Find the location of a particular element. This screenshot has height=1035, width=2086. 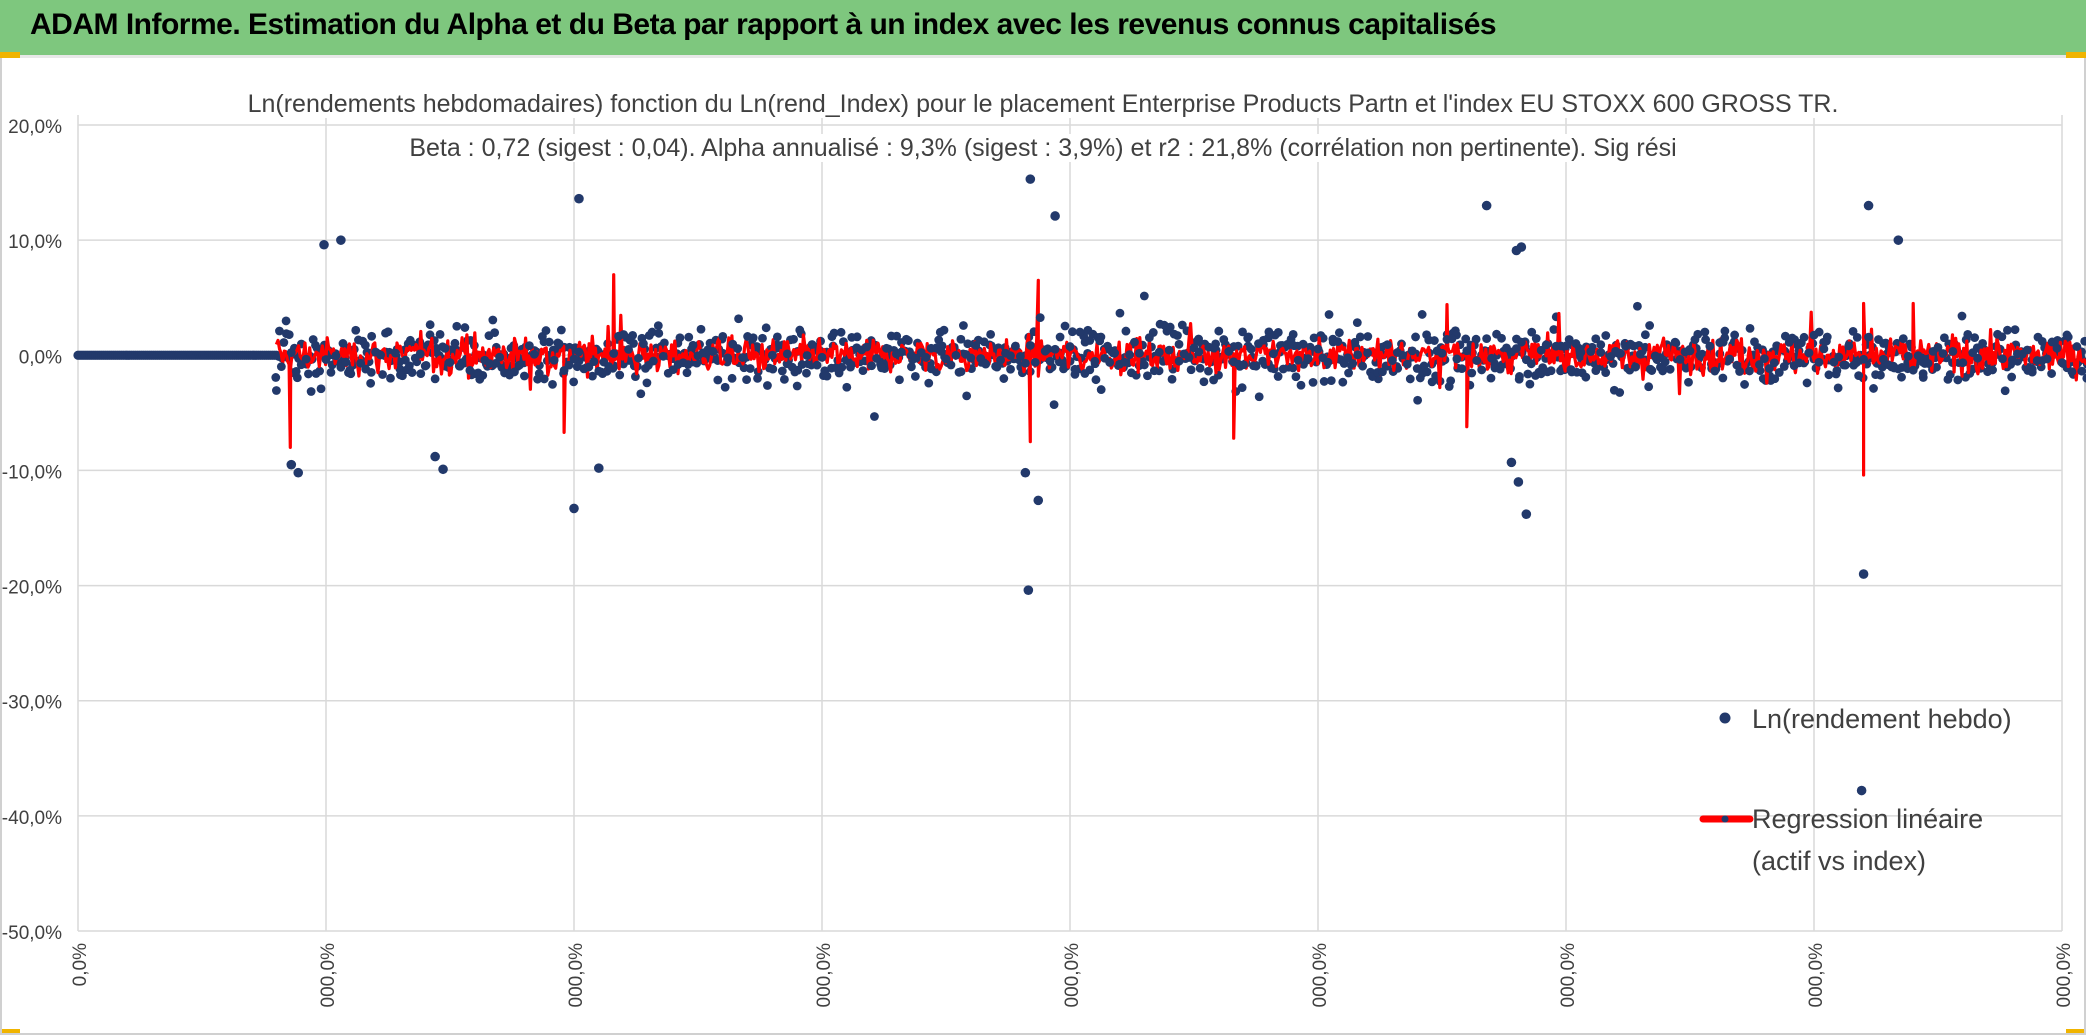

x-tick-label: 0,0% is located at coordinates (80, 964).